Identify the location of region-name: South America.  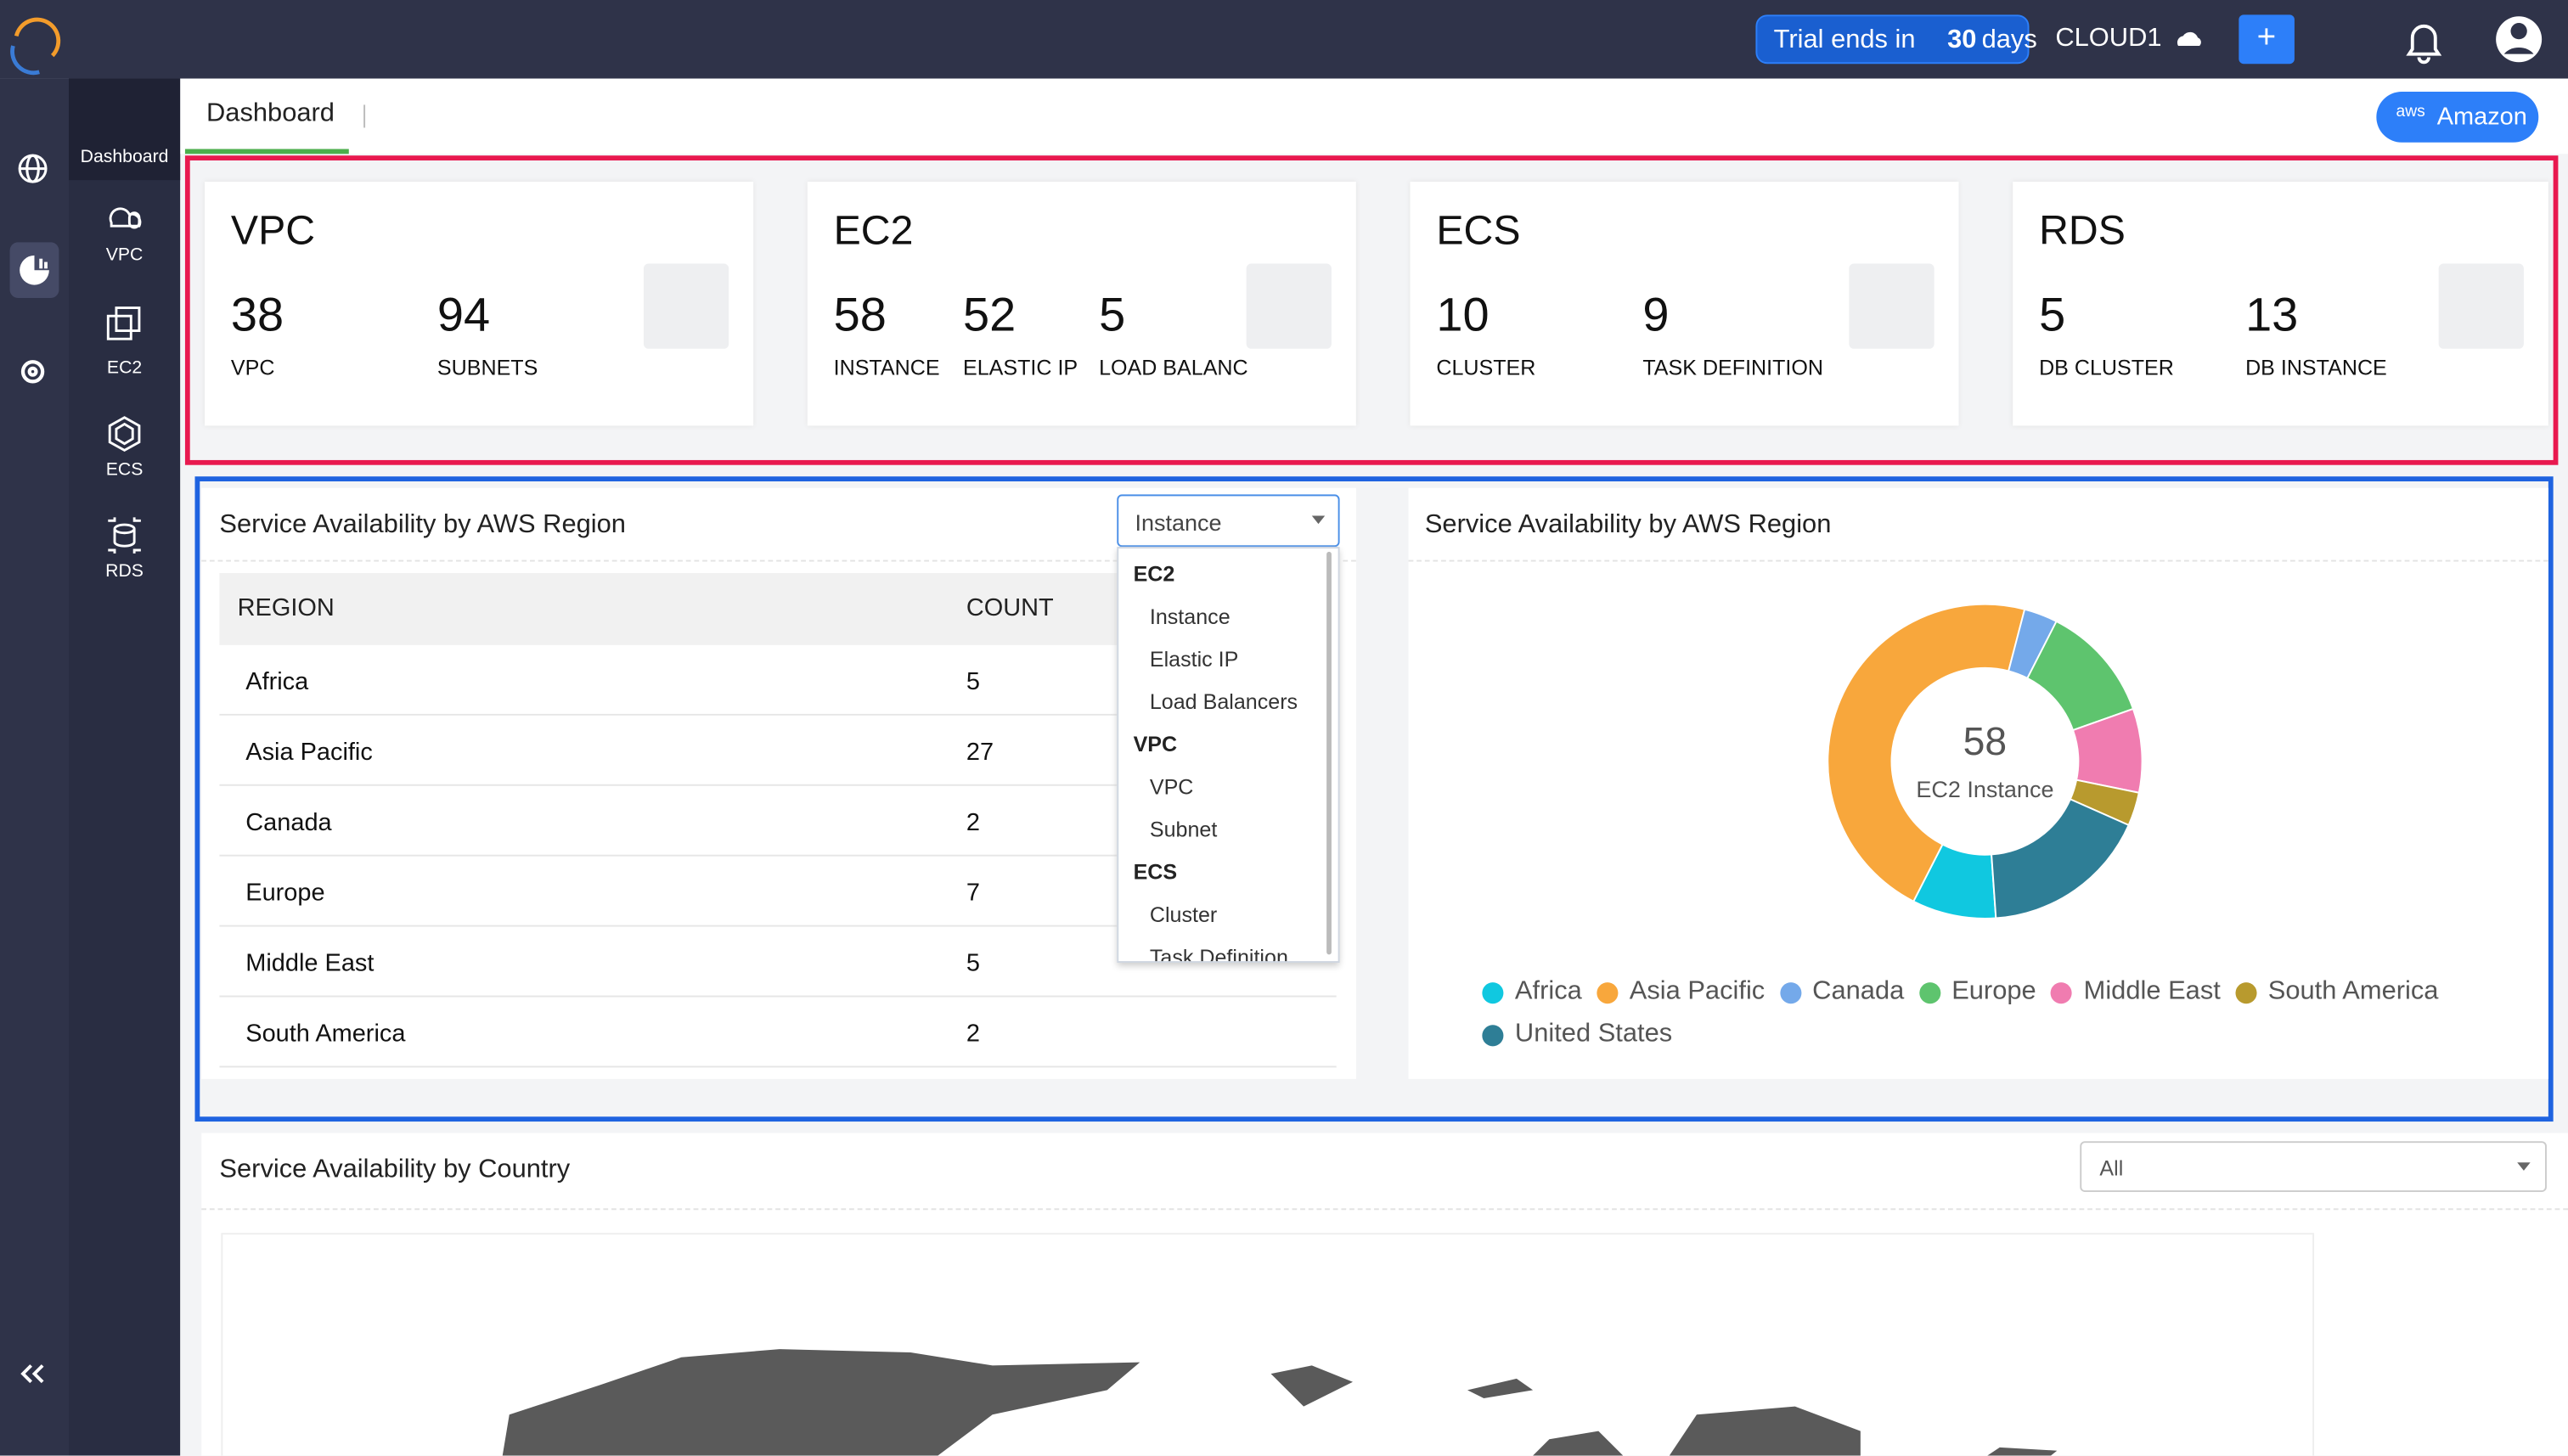
(325, 1034).